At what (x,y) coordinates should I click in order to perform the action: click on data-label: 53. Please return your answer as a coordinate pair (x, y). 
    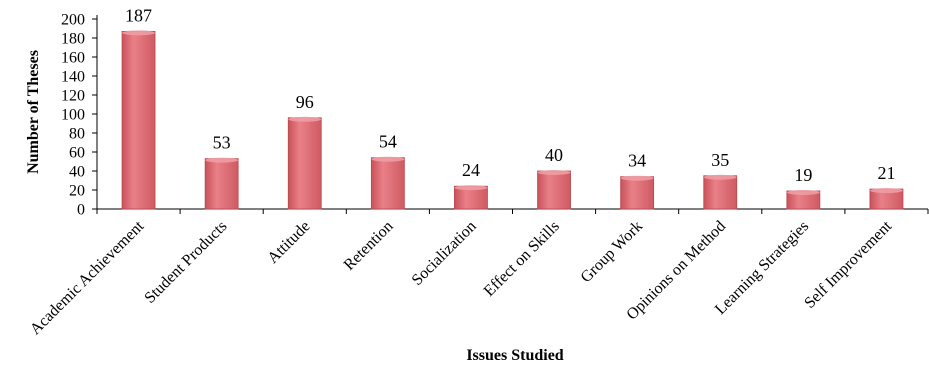
    Looking at the image, I should click on (222, 143).